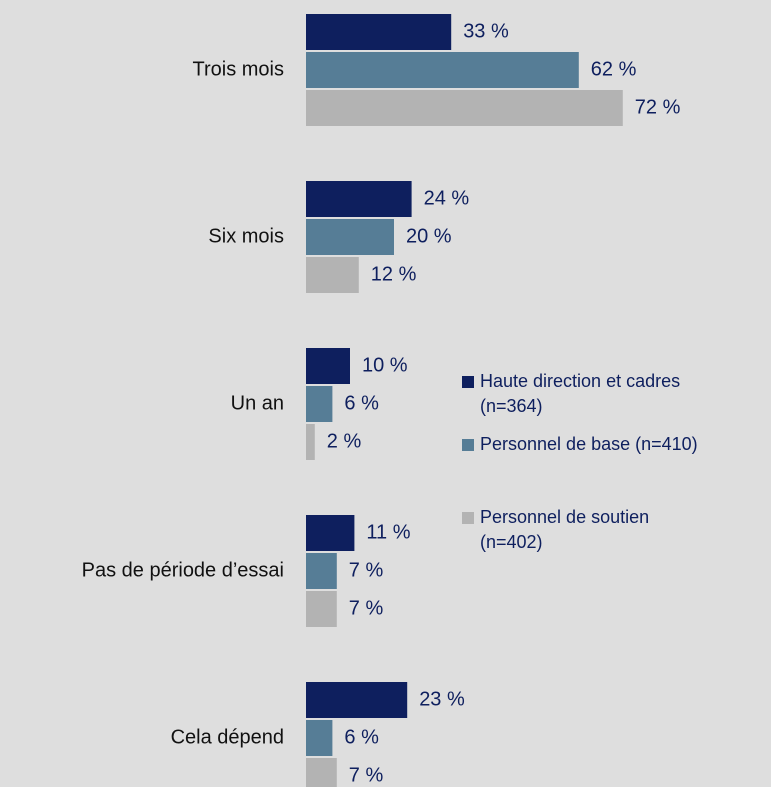 The image size is (771, 787). I want to click on category-label: Cela dépend, so click(227, 737).